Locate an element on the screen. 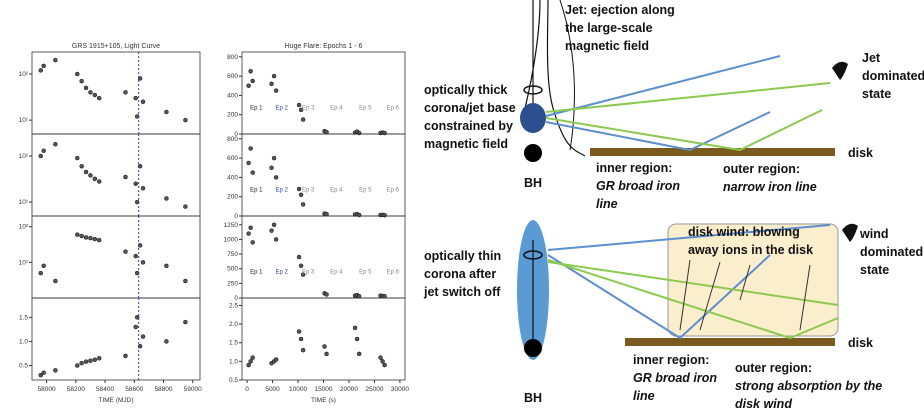  jet-label: the large-scale is located at coordinates (609, 28).